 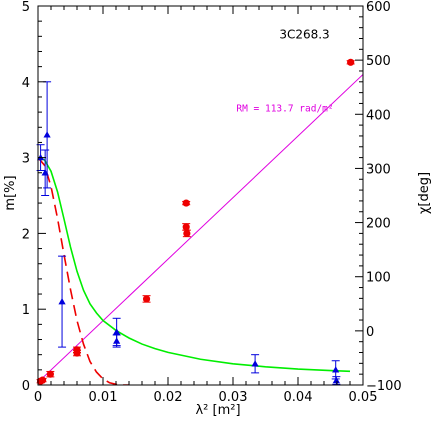 What do you see at coordinates (378, 278) in the screenshot?
I see `y-right-tick-label: 100` at bounding box center [378, 278].